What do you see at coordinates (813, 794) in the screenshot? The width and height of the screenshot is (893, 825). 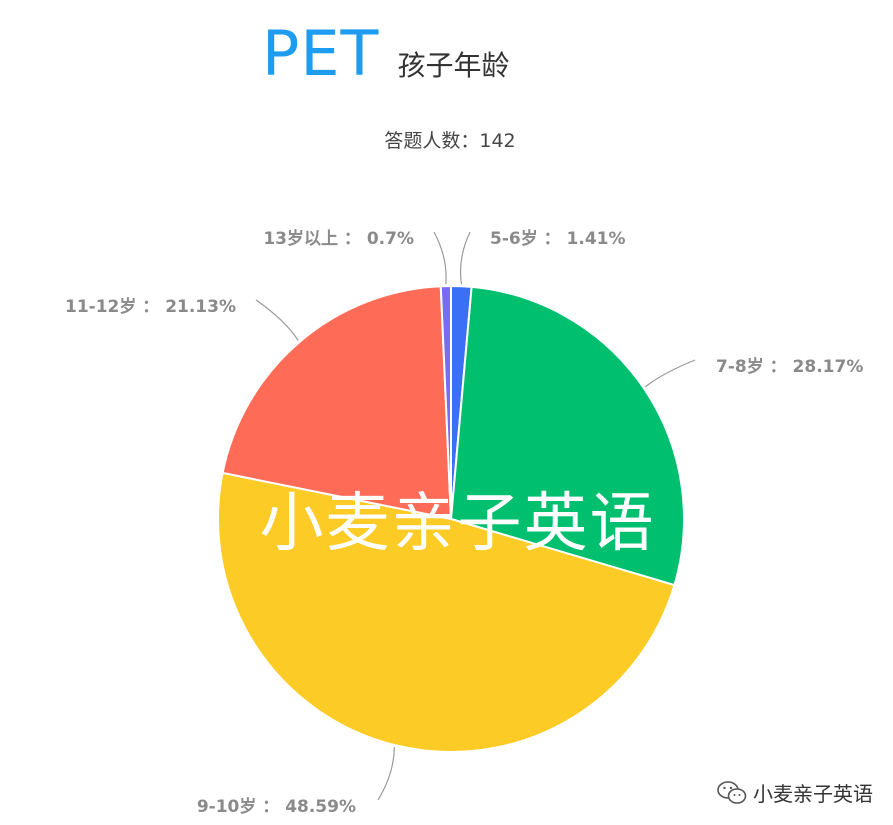 I see `brand-name: 小麦亲子英语` at bounding box center [813, 794].